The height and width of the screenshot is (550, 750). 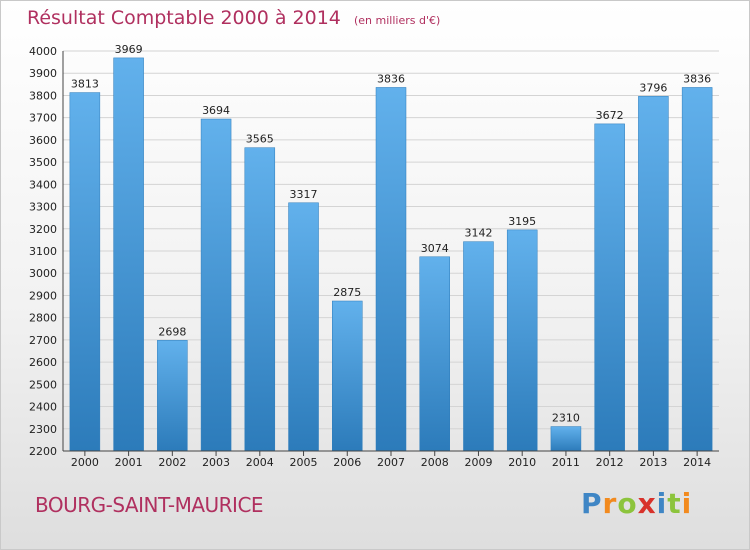 I want to click on data-label: 2310, so click(x=566, y=418).